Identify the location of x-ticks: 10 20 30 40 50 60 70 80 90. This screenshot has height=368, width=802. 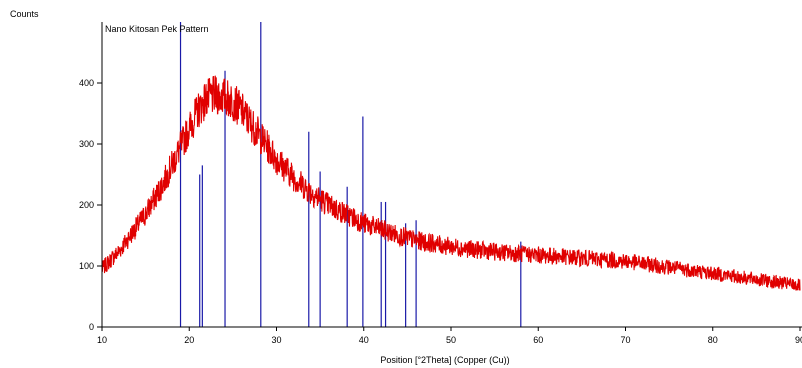
(449, 336).